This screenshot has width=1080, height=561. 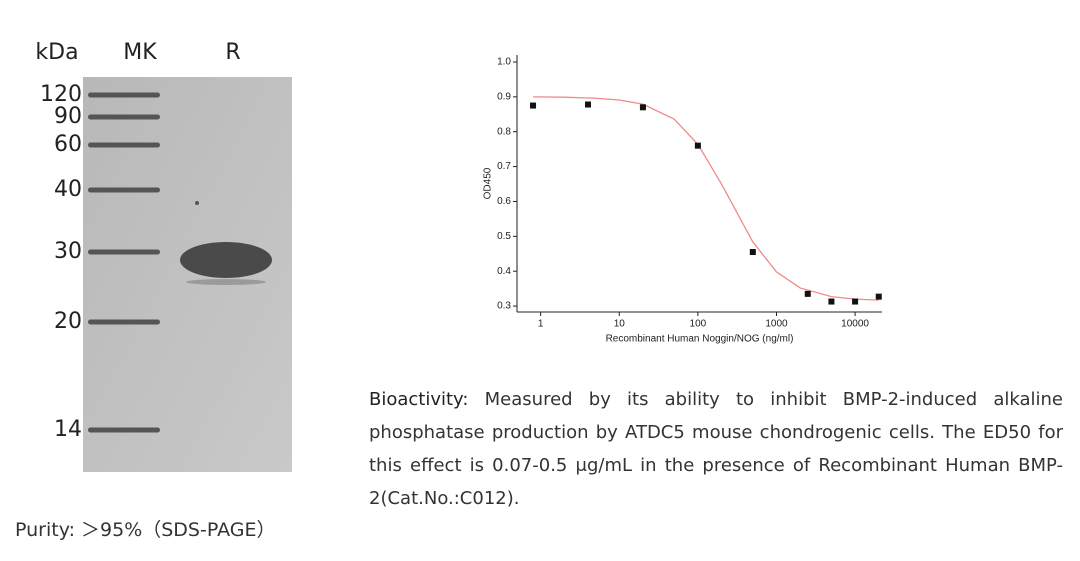 I want to click on x-tick-label: 100, so click(x=698, y=324).